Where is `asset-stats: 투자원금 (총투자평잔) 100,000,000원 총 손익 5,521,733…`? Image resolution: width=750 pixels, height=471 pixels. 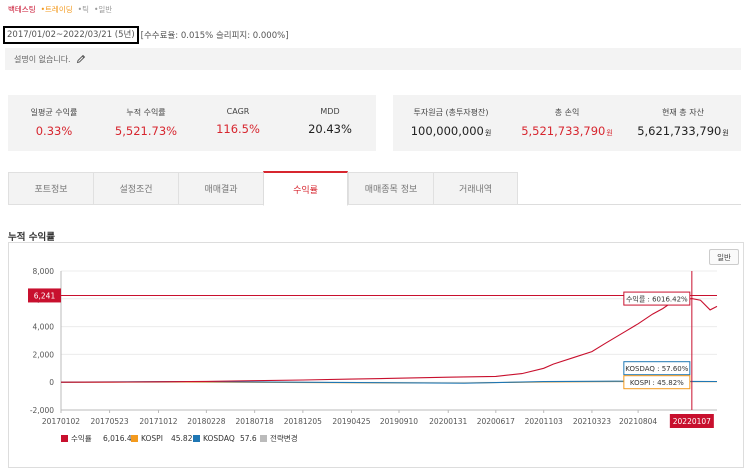
asset-stats: 투자원금 (총투자평잔) 100,000,000원 총 손익 5,521,733… is located at coordinates (567, 123).